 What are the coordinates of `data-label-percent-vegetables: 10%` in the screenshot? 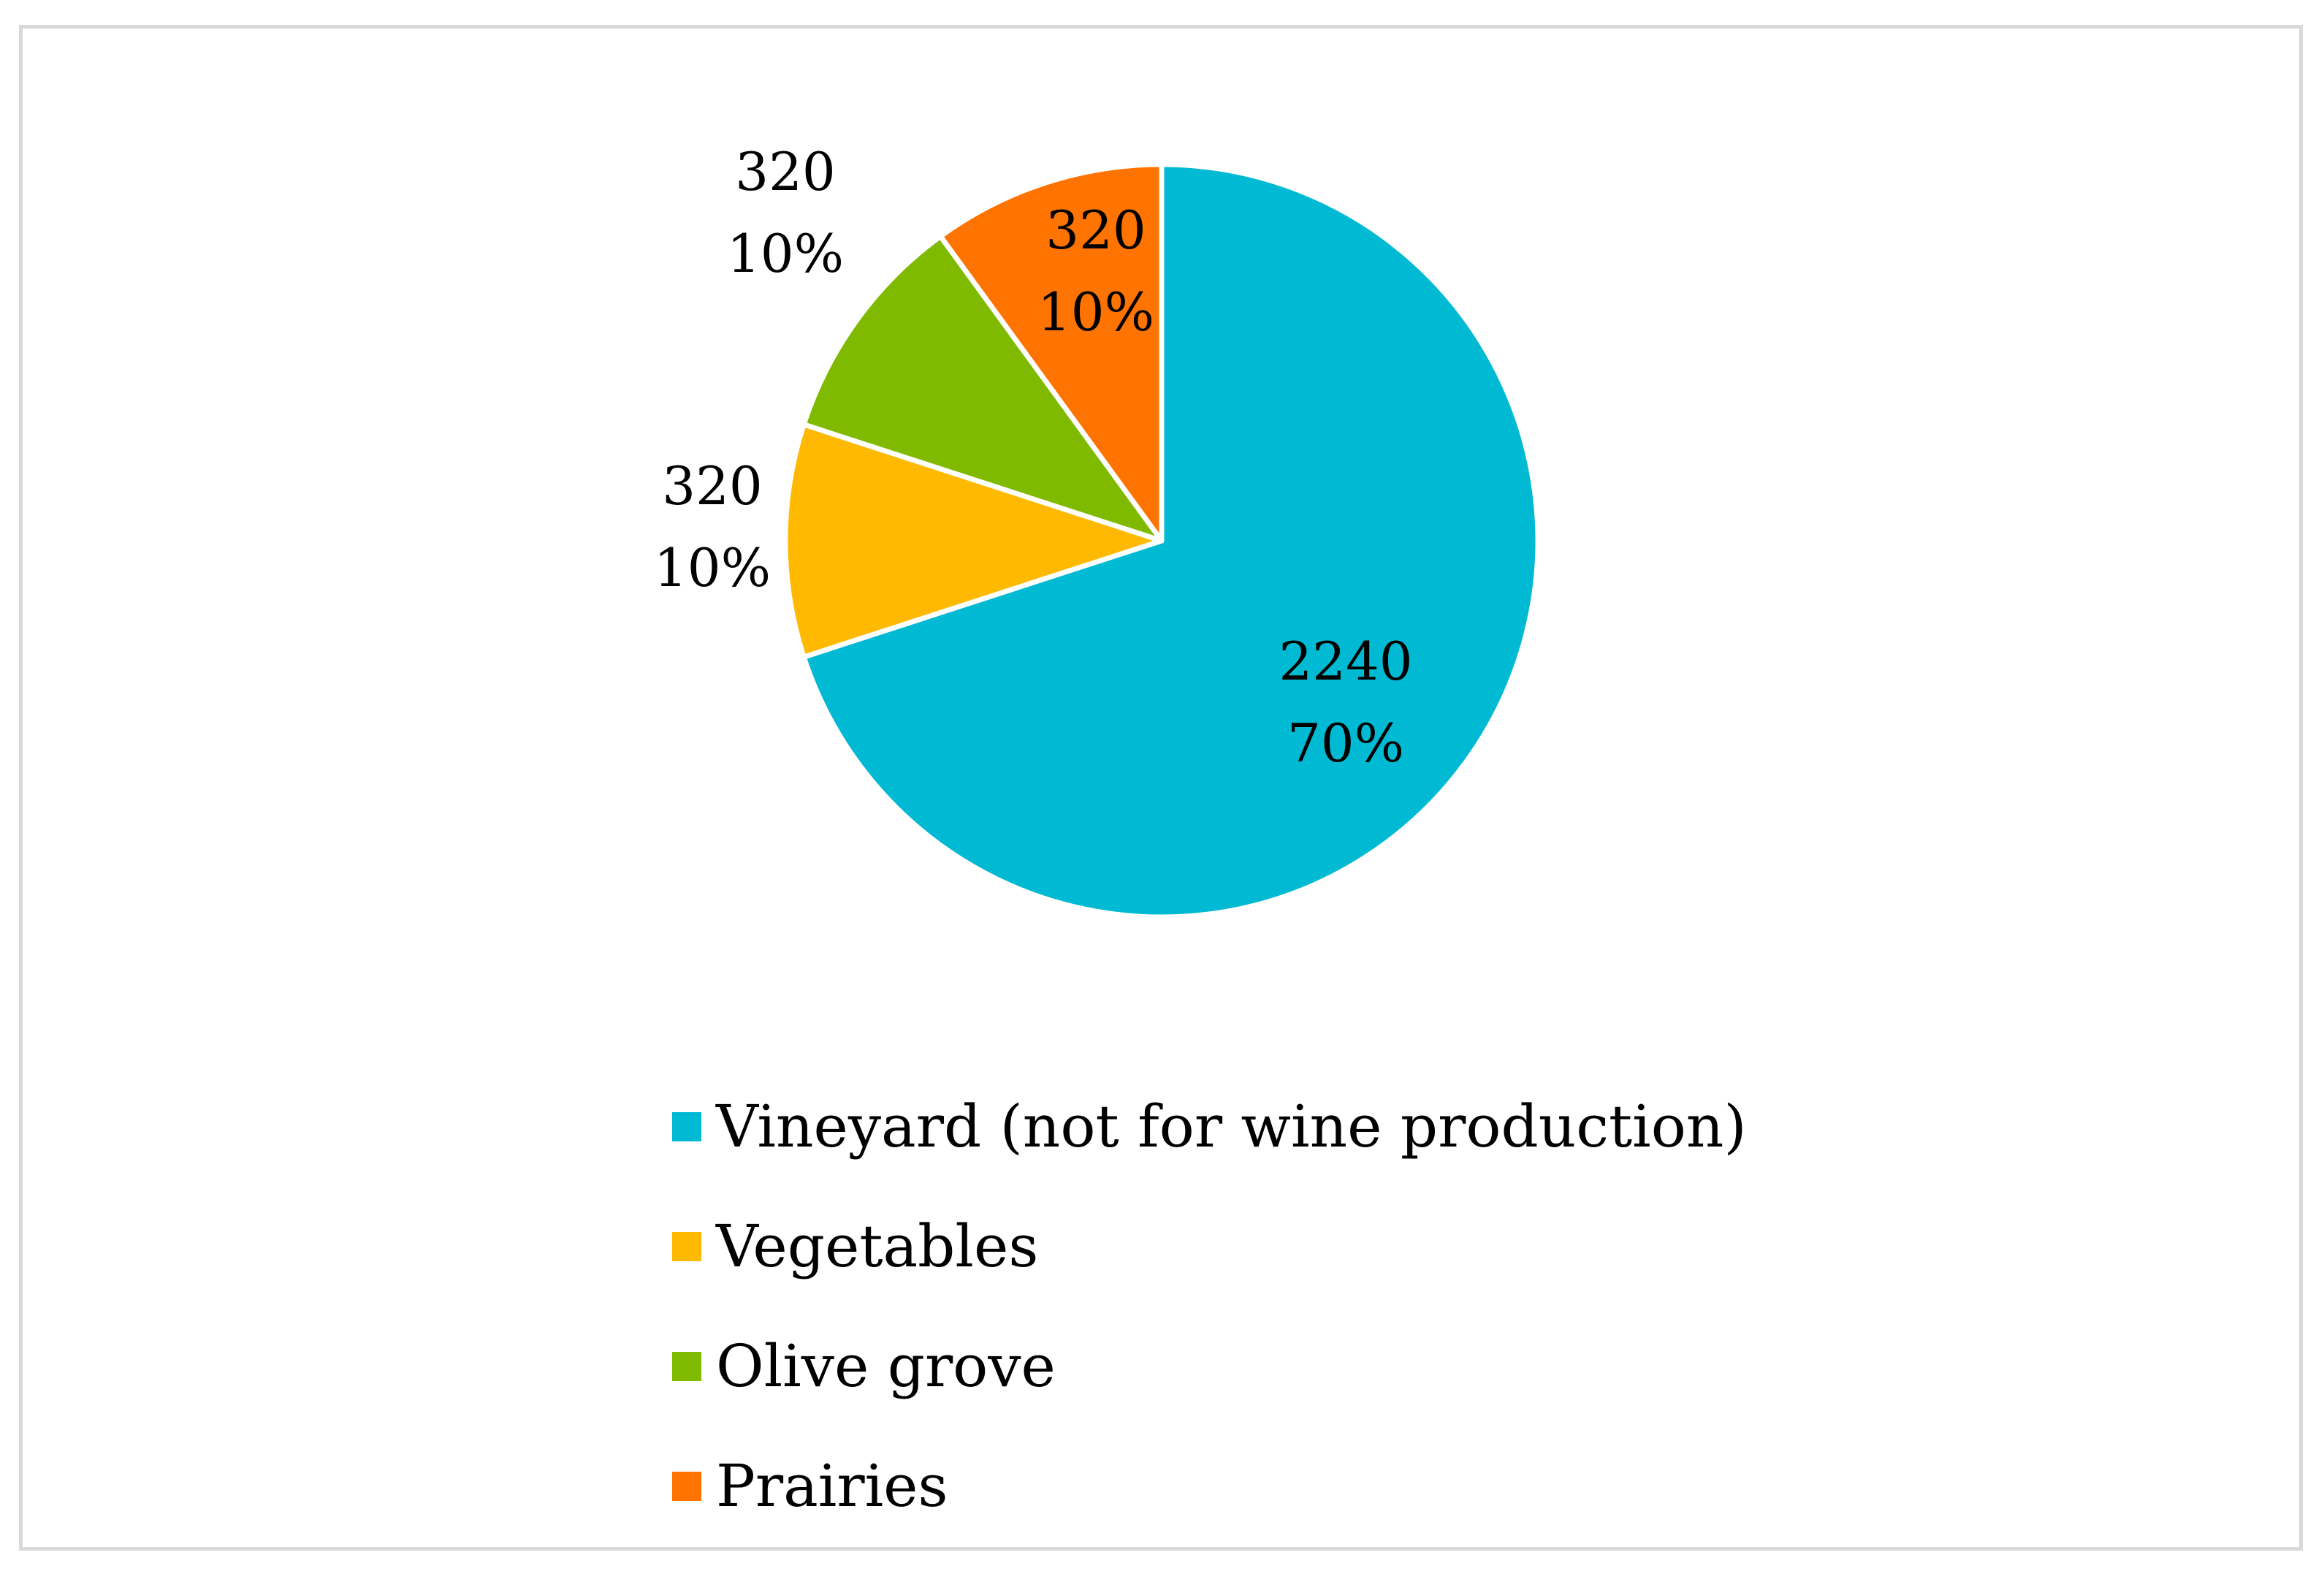 It's located at (712, 567).